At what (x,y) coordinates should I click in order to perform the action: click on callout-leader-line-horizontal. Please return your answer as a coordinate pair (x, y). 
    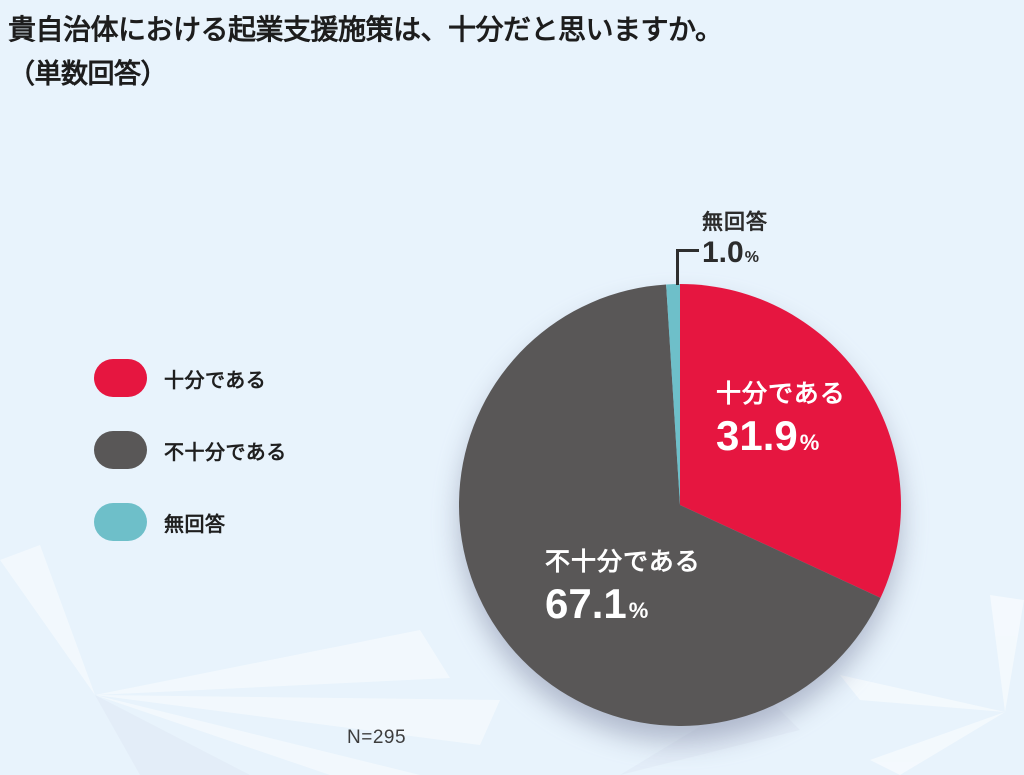
    Looking at the image, I should click on (687, 250).